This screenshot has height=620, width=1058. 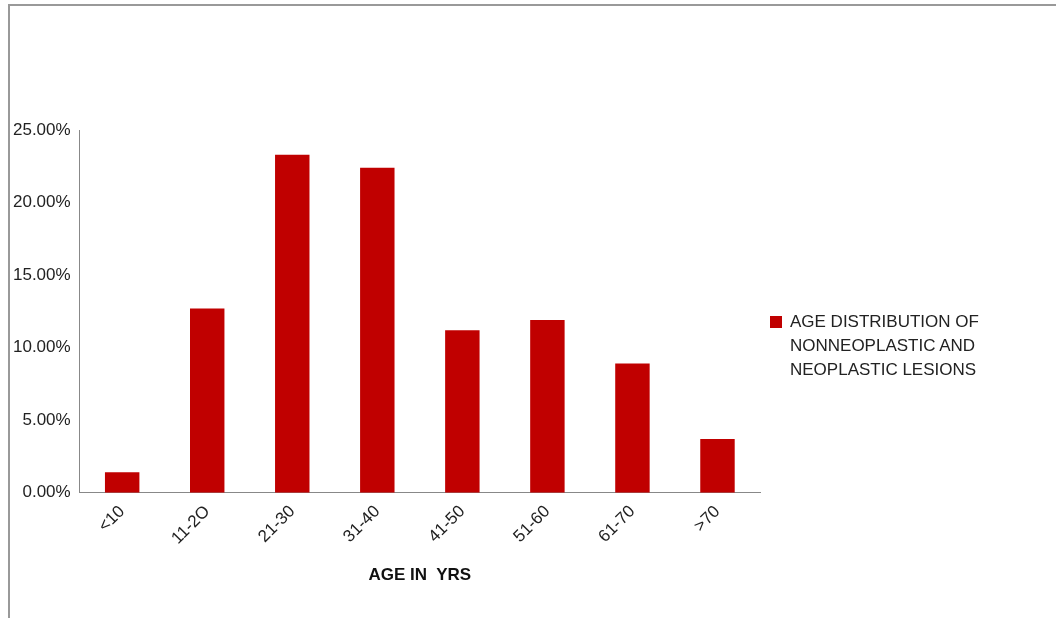 What do you see at coordinates (885, 346) in the screenshot?
I see `legend-label: AGE DISTRIBUTION OF NONNEOPLASTIC AND NEOPLASTIC LESIONS` at bounding box center [885, 346].